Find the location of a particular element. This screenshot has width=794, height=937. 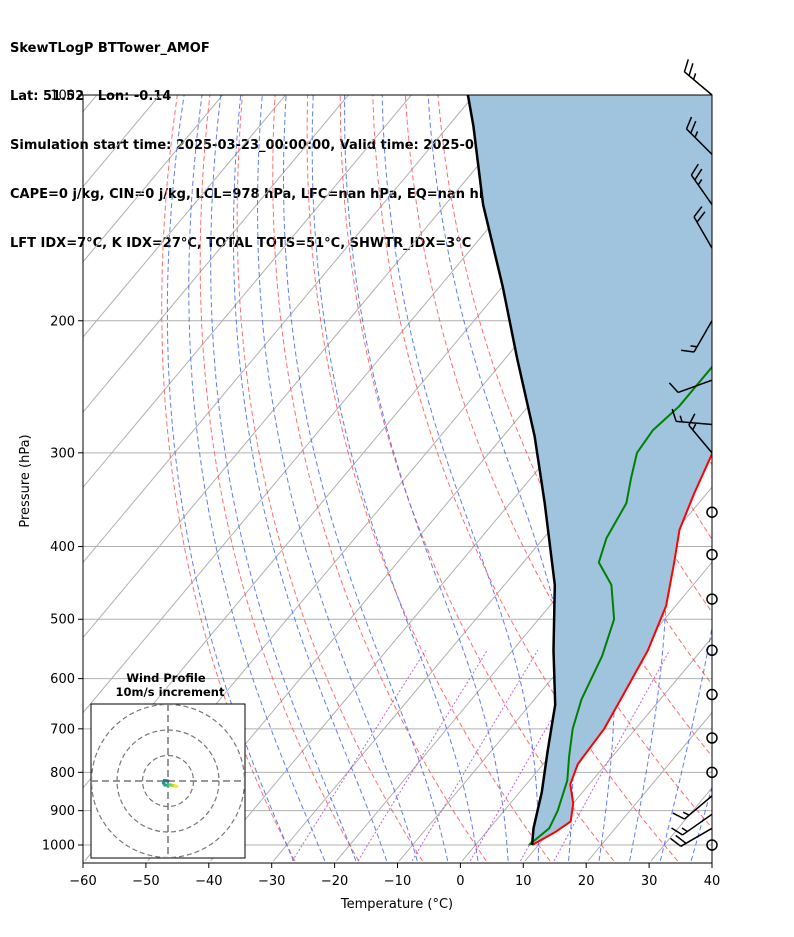

hodograph-inset: Wind Profile 10m/s increment is located at coordinates (168, 765).